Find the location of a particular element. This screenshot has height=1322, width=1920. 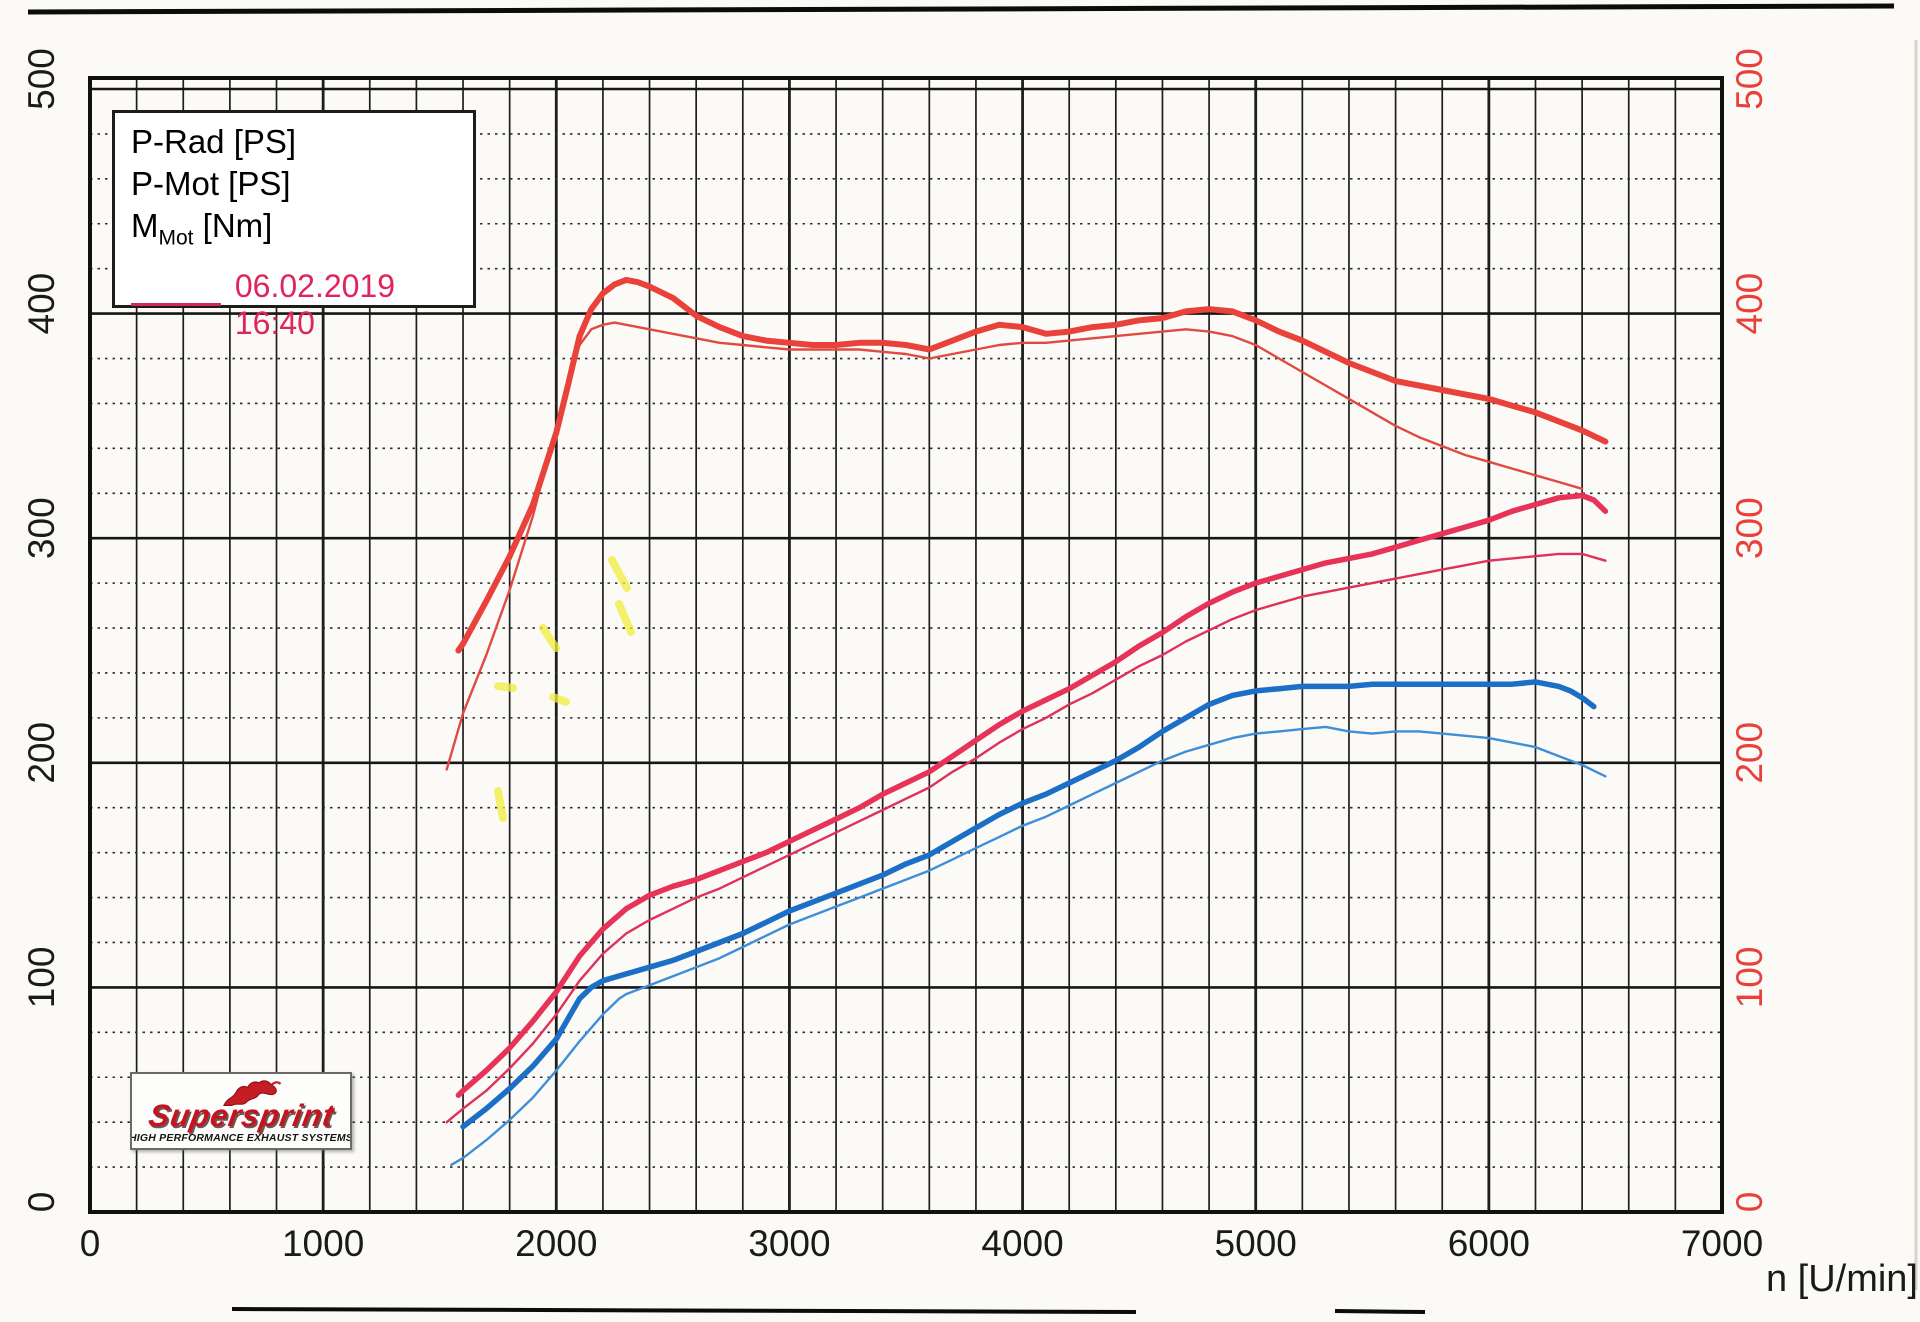

legend-p-mot-label: P-Mot [PS] is located at coordinates (211, 183).